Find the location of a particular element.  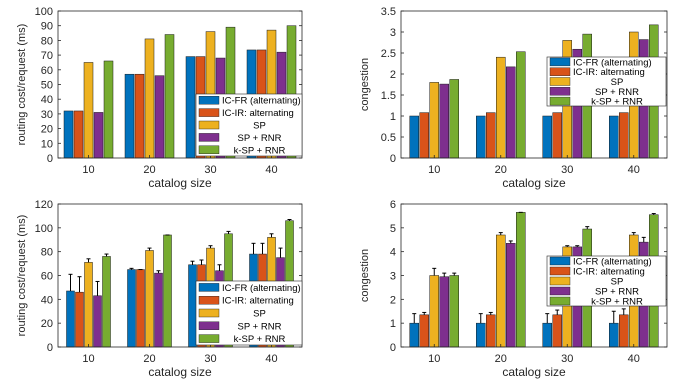

y-tick-label: 2 is located at coordinates (393, 75).